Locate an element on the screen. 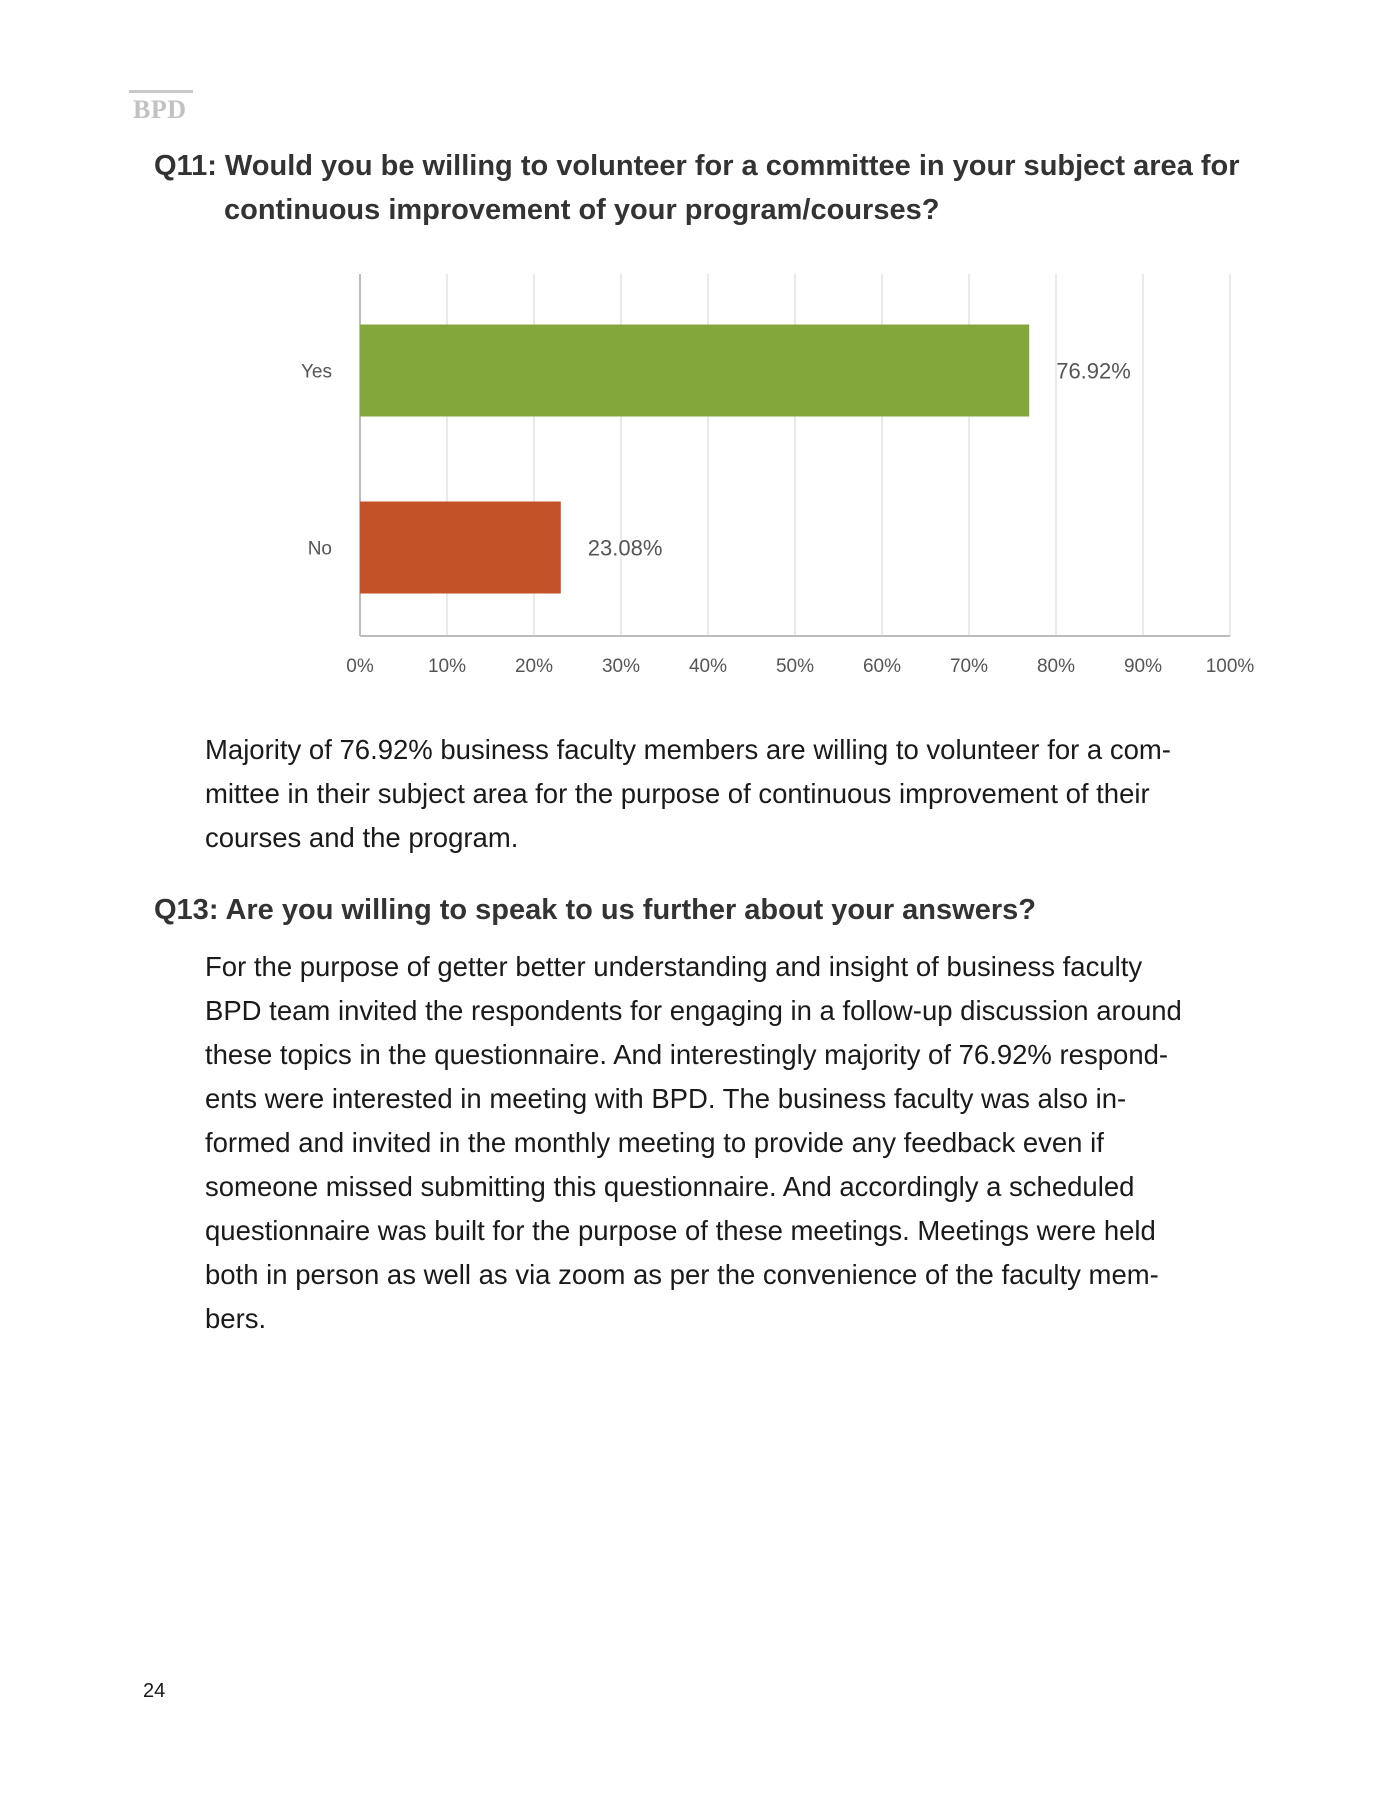  x-tick-label: 40% is located at coordinates (708, 666).